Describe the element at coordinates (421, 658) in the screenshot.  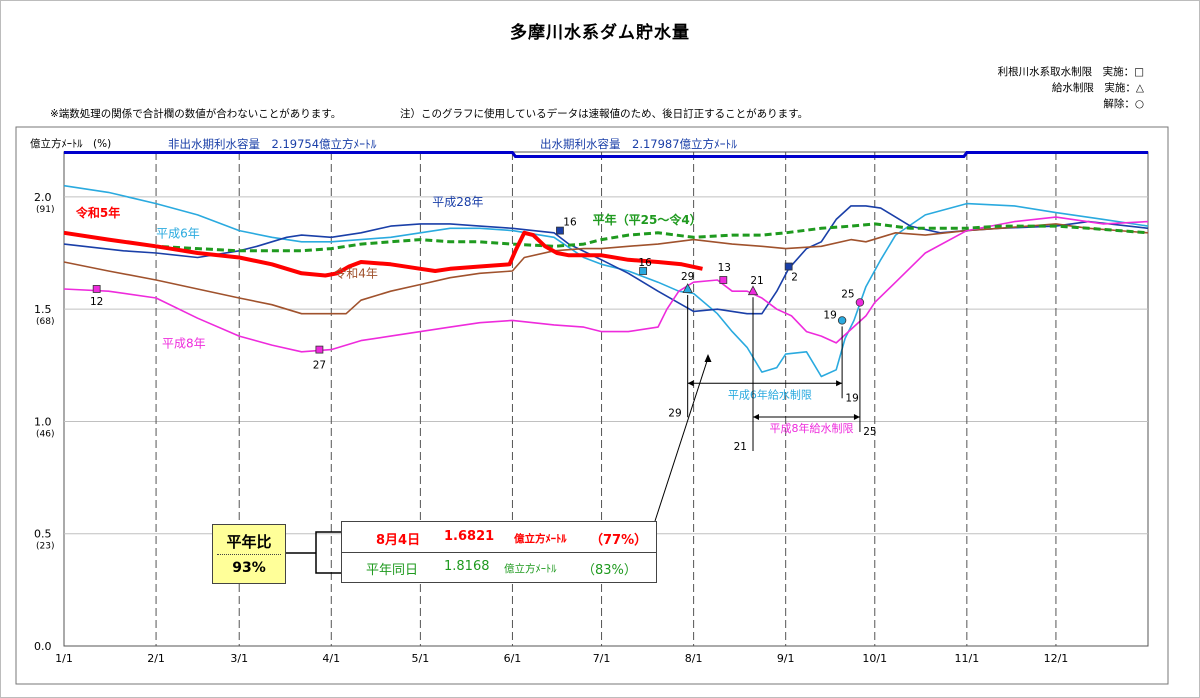
I see `x-tick-label: 5/1` at that location.